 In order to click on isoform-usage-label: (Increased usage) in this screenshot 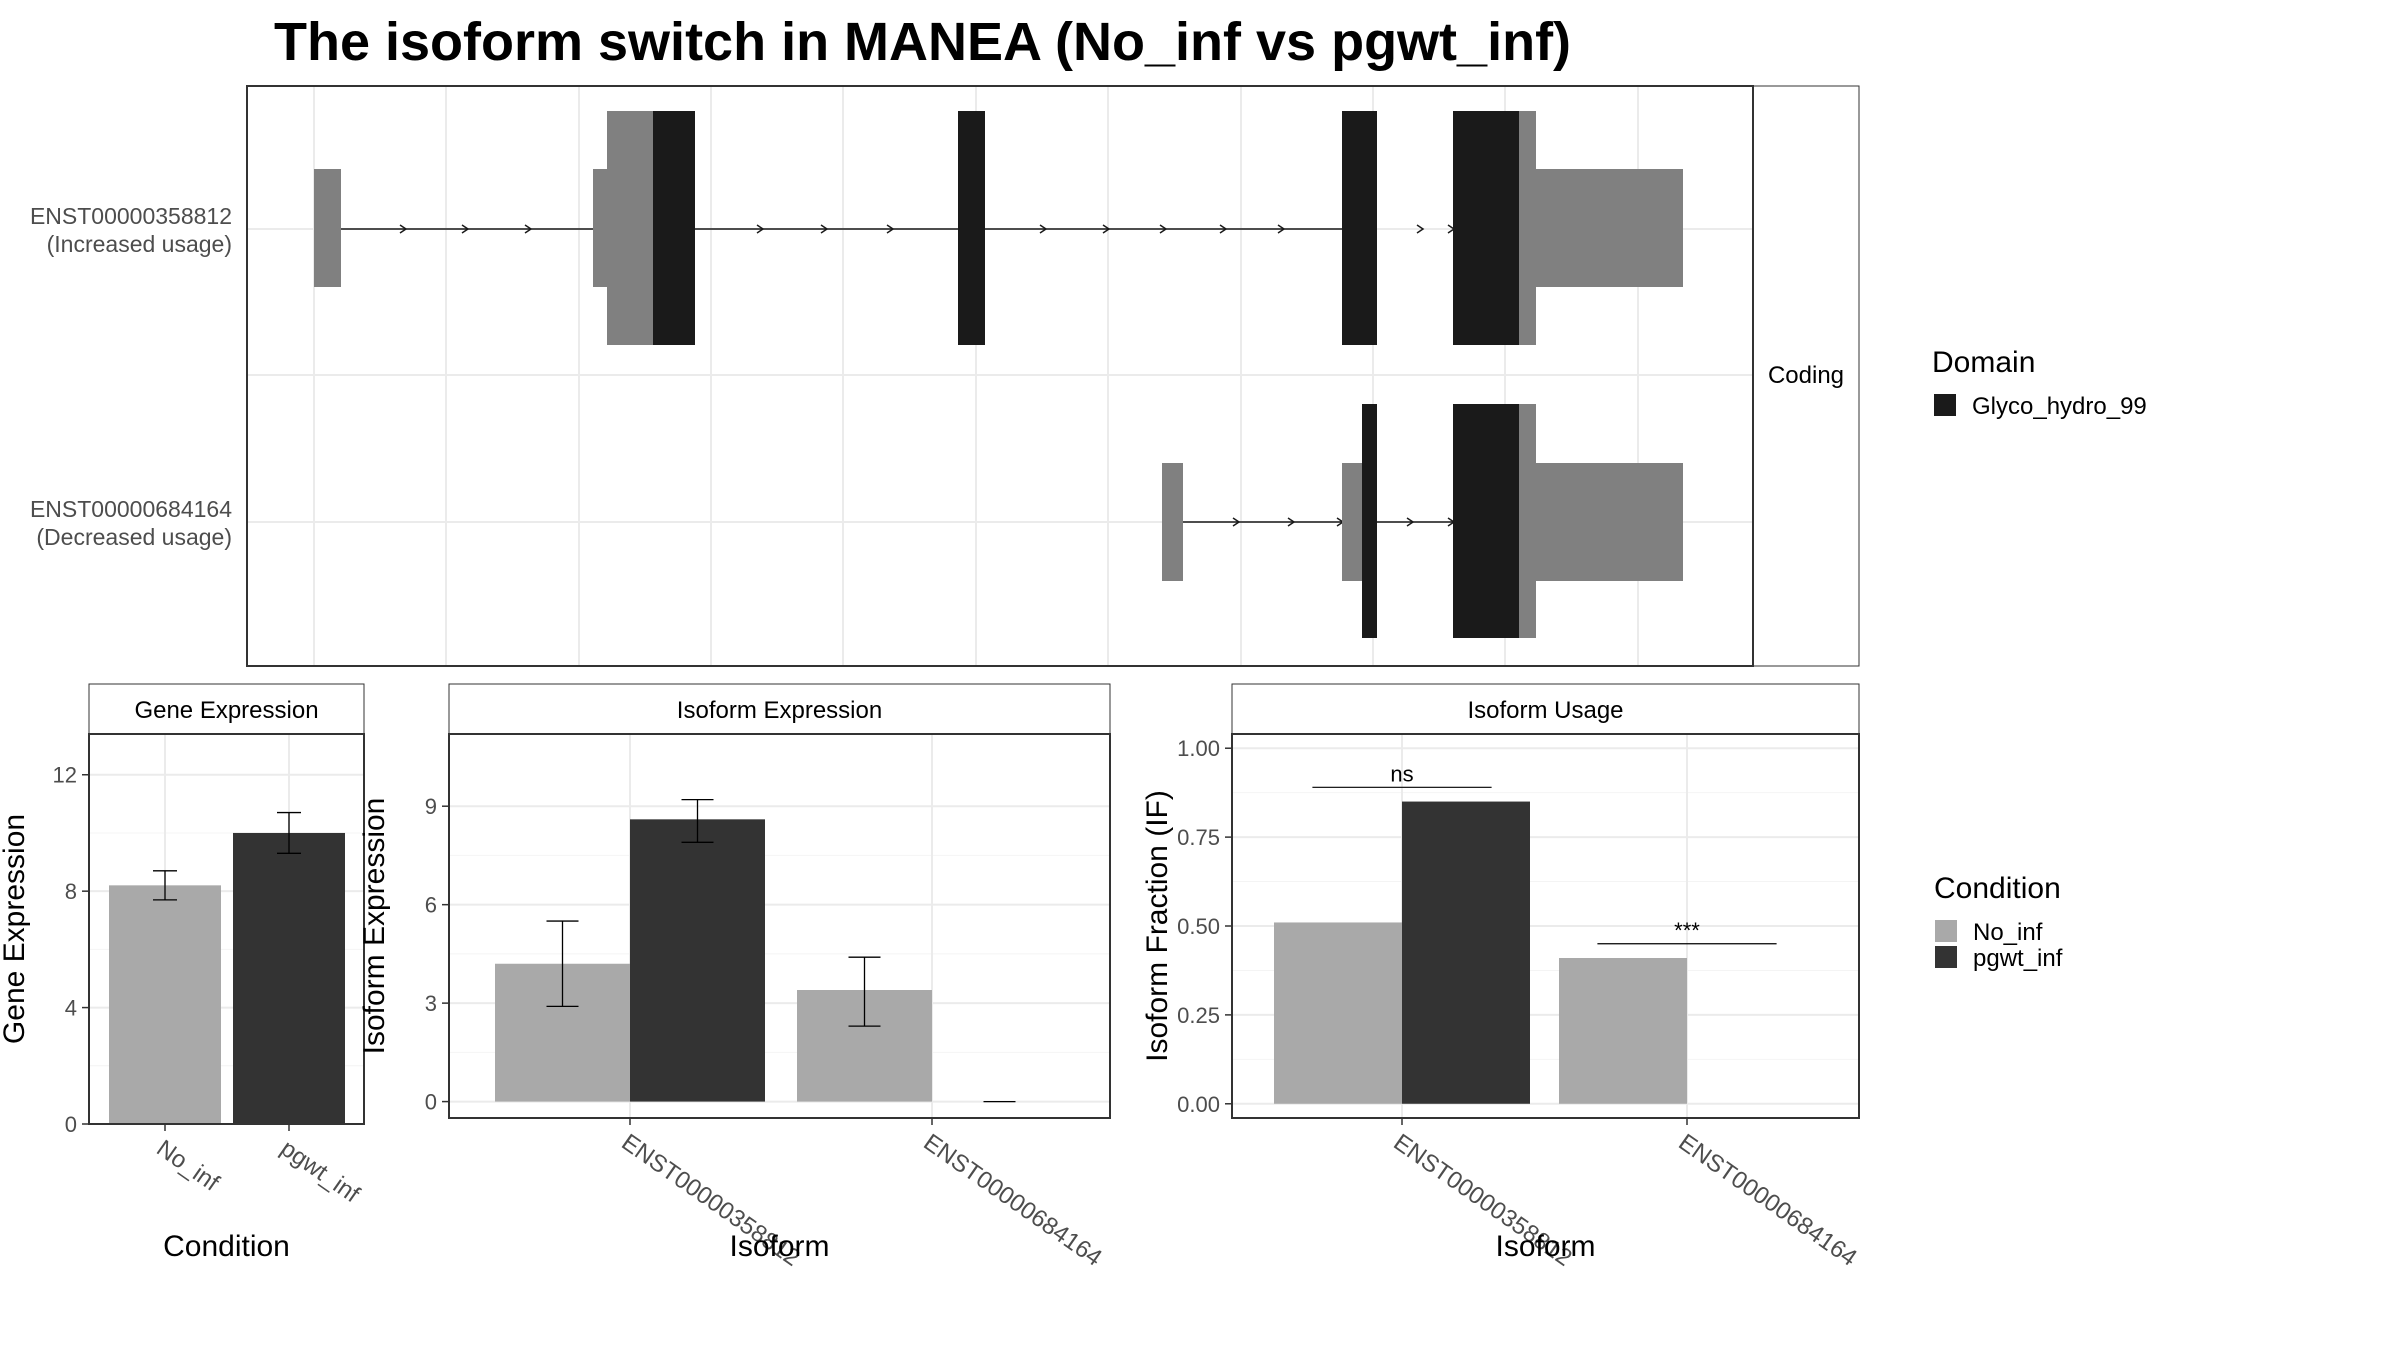, I will do `click(139, 244)`.